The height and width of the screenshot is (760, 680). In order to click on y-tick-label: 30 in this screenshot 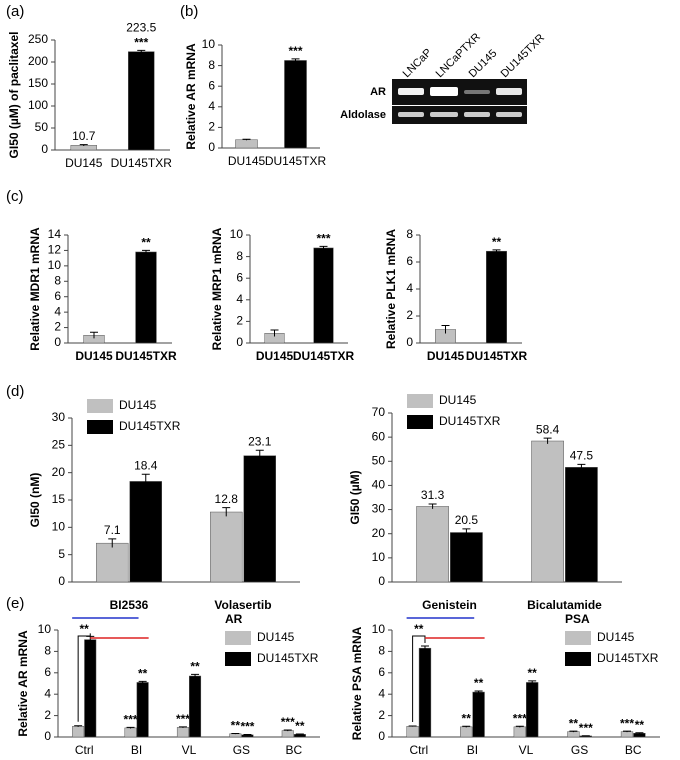, I will do `click(379, 509)`.